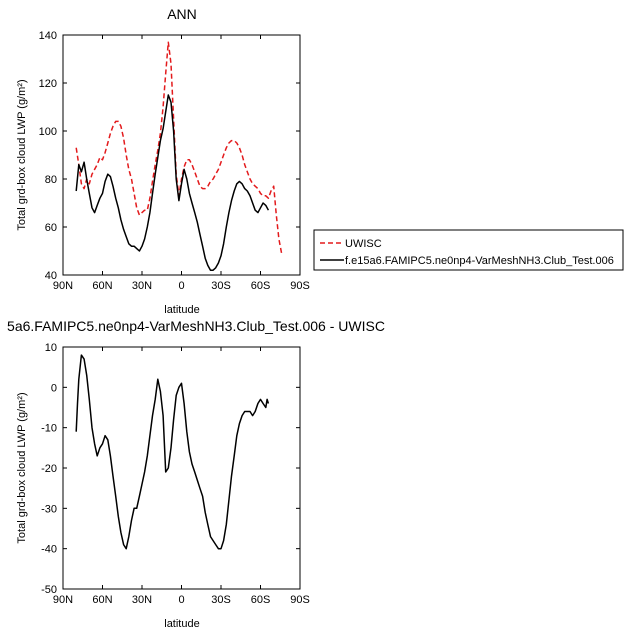  What do you see at coordinates (48, 132) in the screenshot?
I see `top-y-tick-label: 100` at bounding box center [48, 132].